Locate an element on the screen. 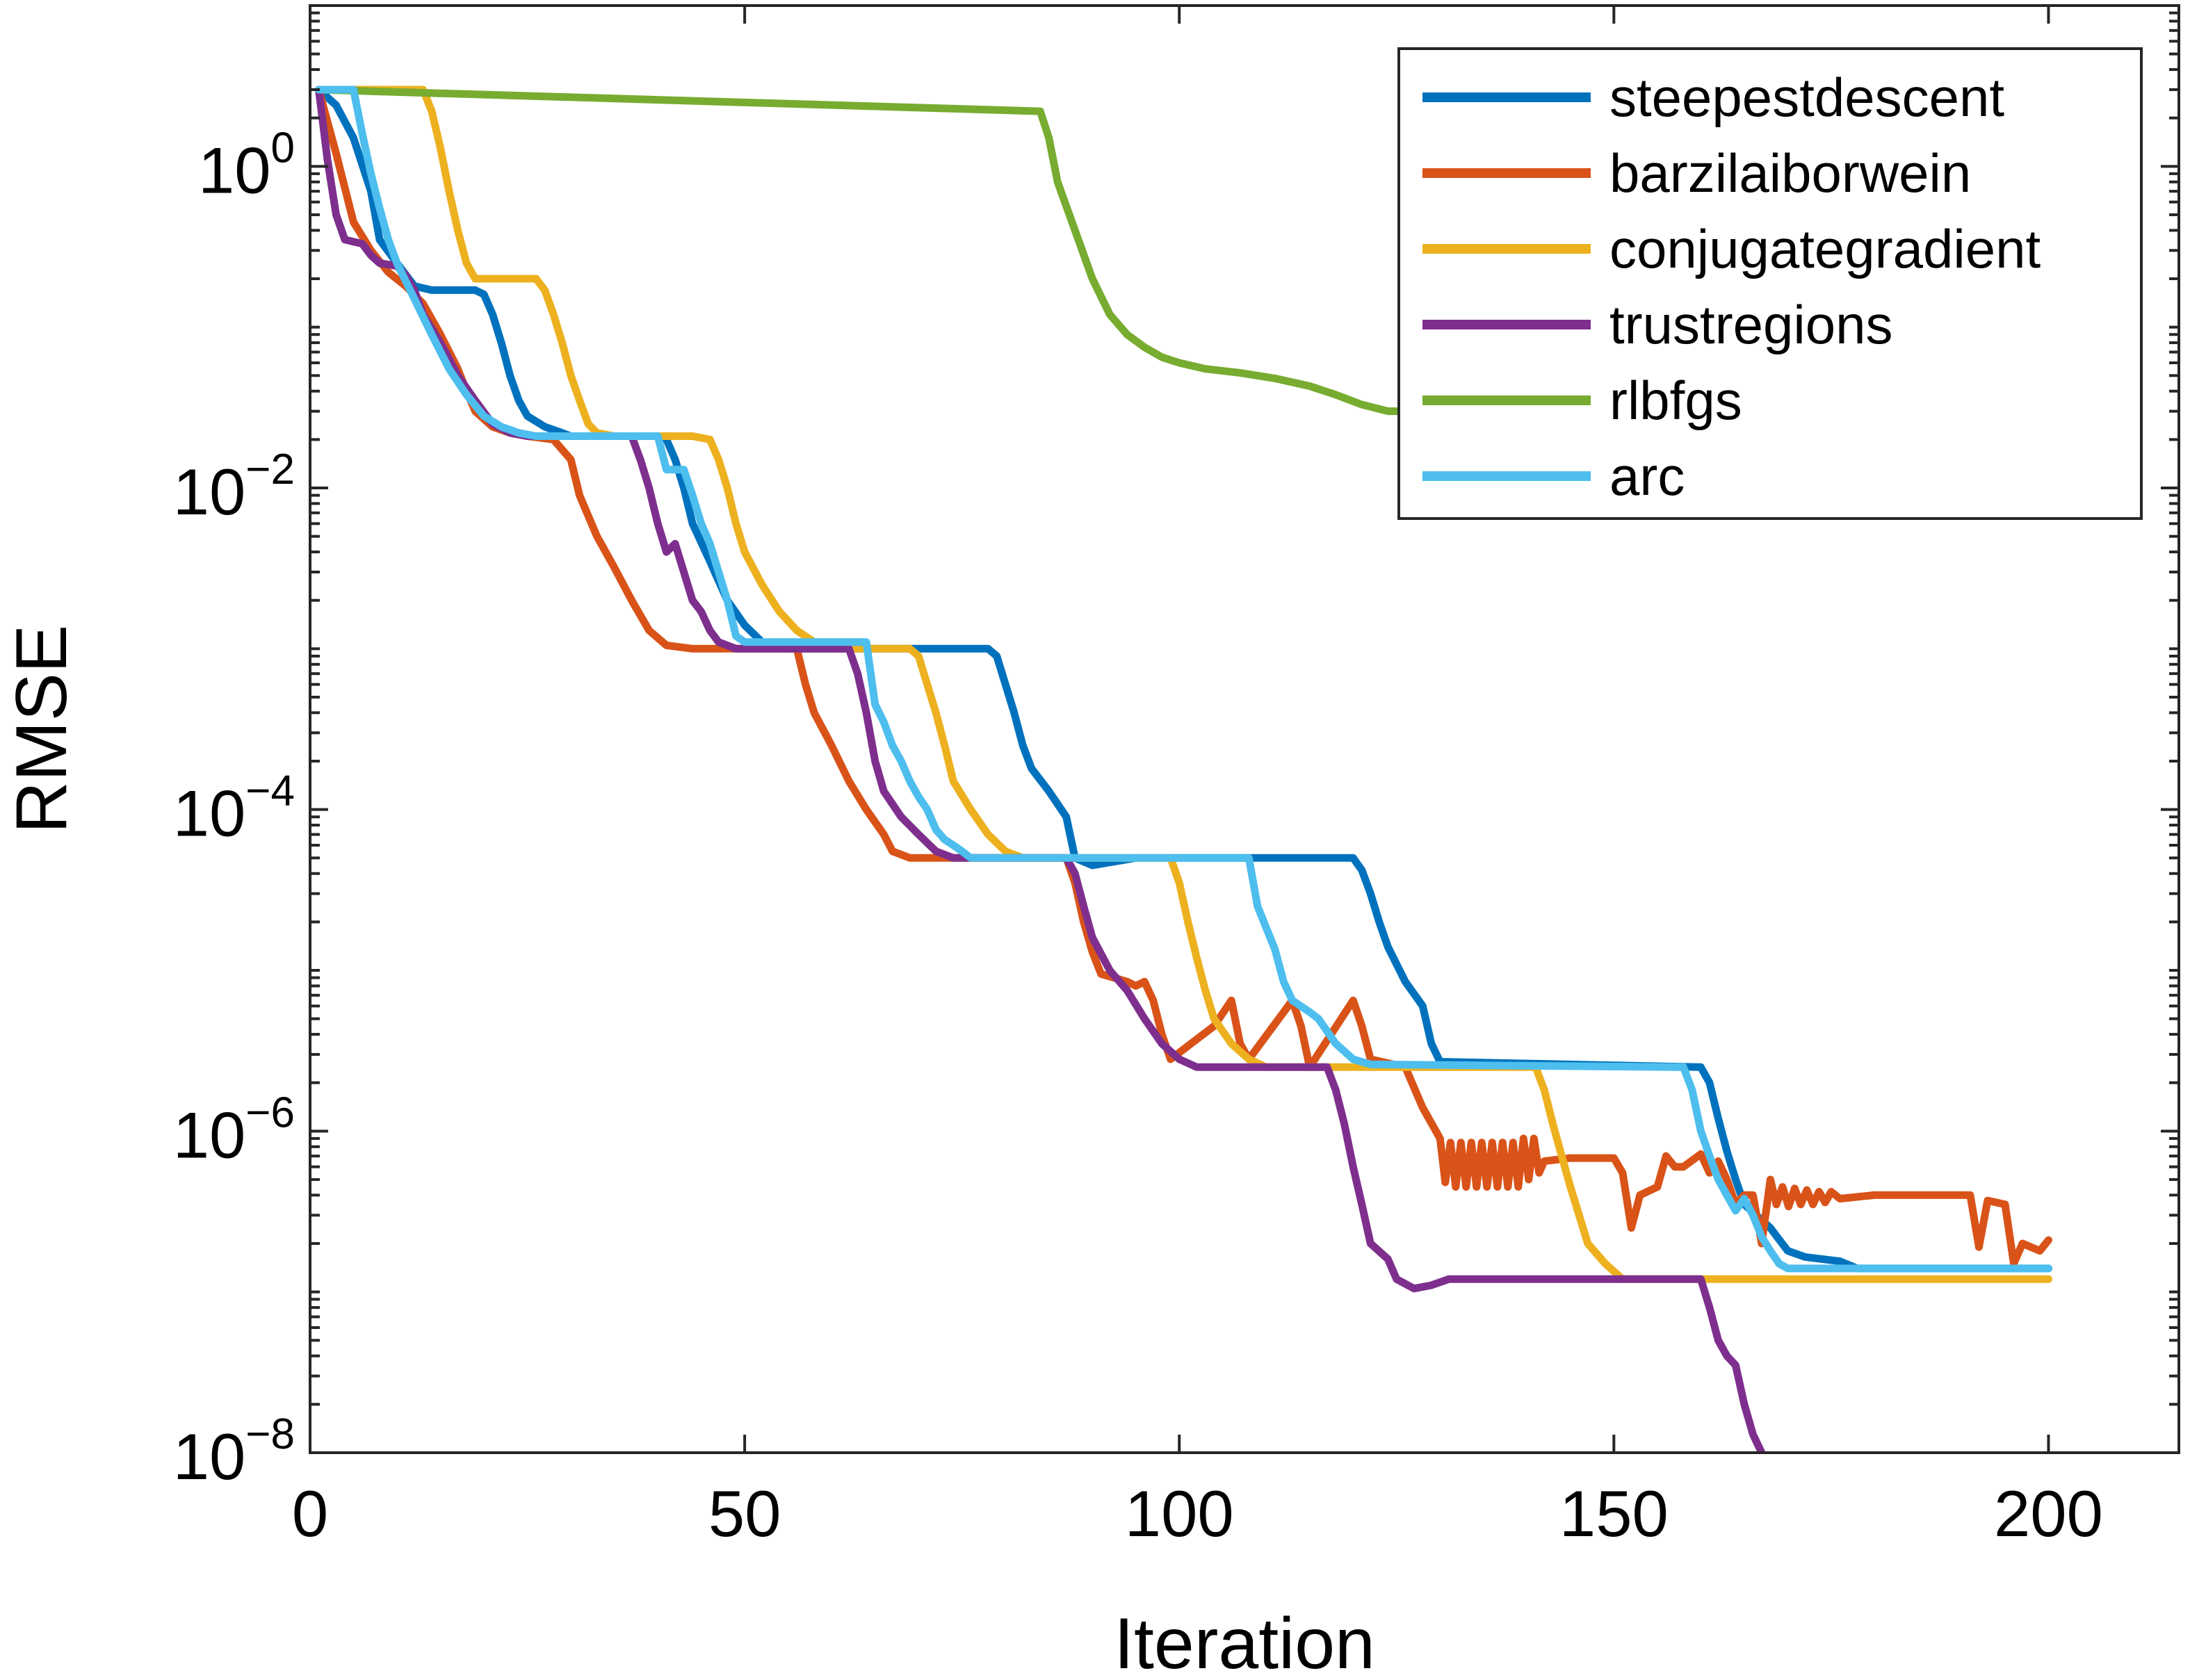  y-tick-labels: 10⁻⁸ 10⁻⁶ 10⁻⁴ 10⁻² 10⁰ is located at coordinates (234, 809).